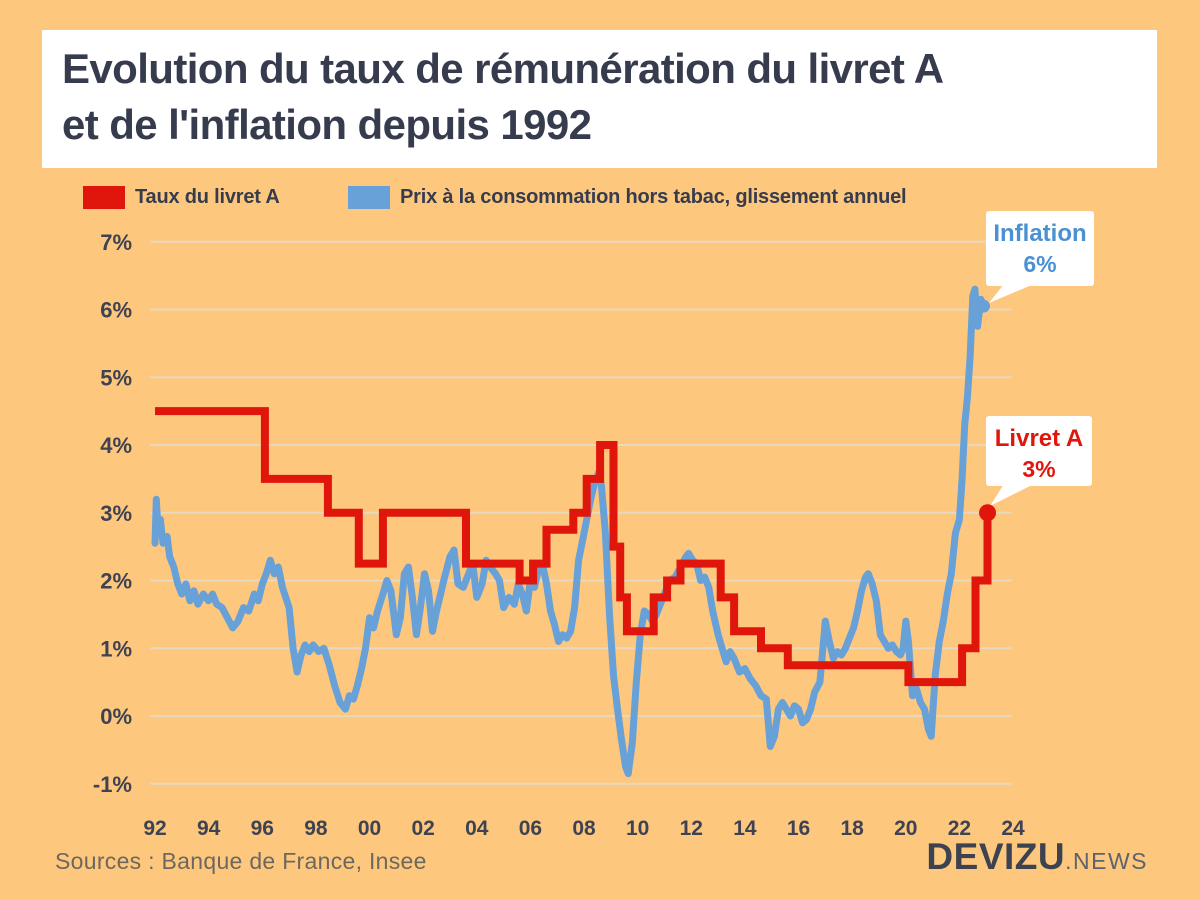 Image resolution: width=1200 pixels, height=900 pixels. I want to click on livret-a-callout-value: 3%, so click(1039, 469).